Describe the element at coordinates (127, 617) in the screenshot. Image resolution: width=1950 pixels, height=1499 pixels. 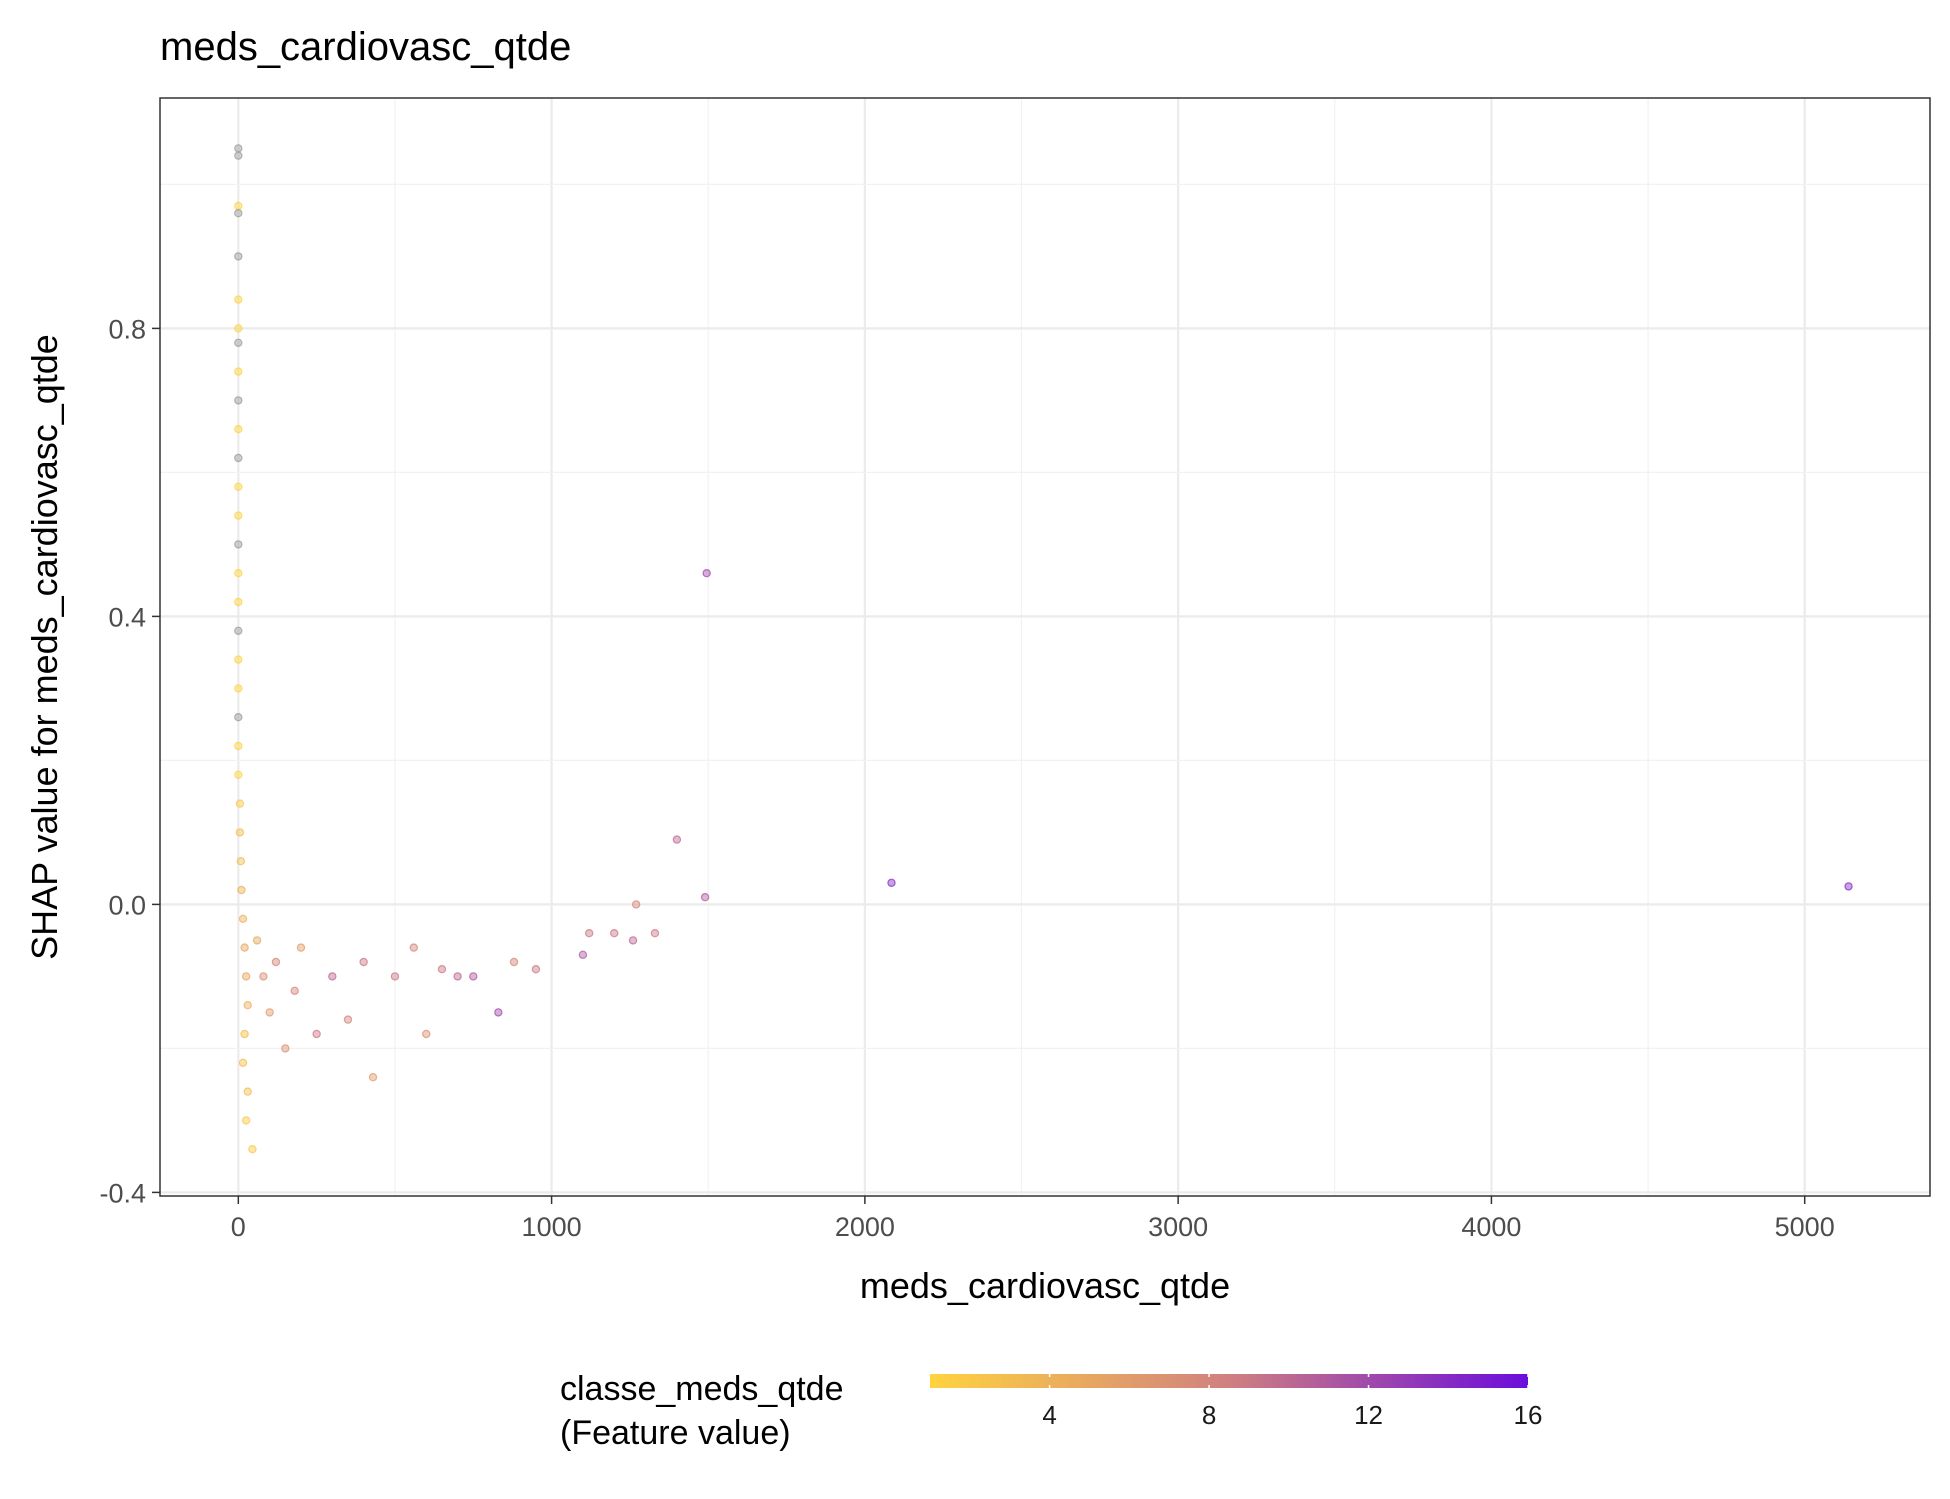
I see `y-tick-label: 0.4` at that location.